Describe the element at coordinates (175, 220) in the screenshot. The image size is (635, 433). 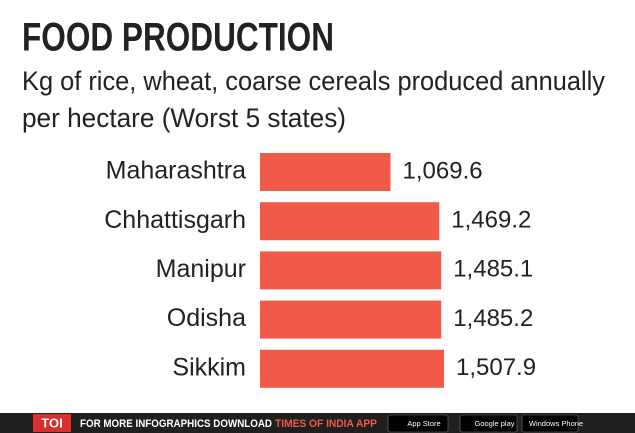
I see `category-label: Chhattisgarh` at that location.